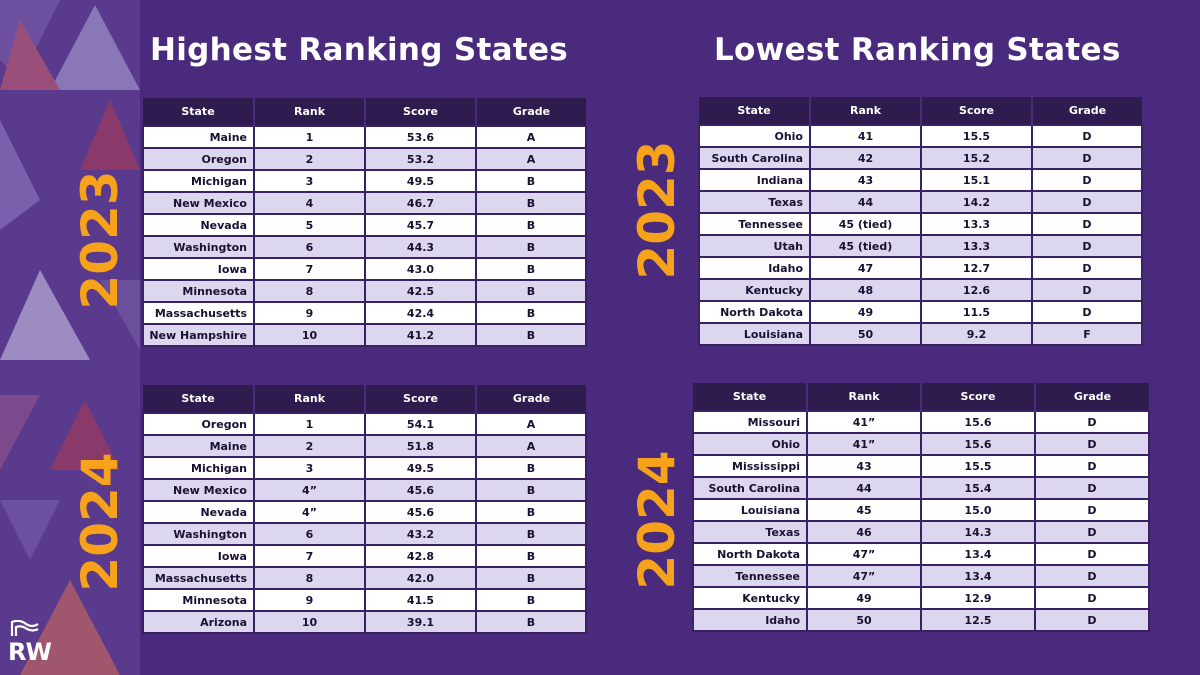  What do you see at coordinates (198, 159) in the screenshot?
I see `state-cell: Oregon` at bounding box center [198, 159].